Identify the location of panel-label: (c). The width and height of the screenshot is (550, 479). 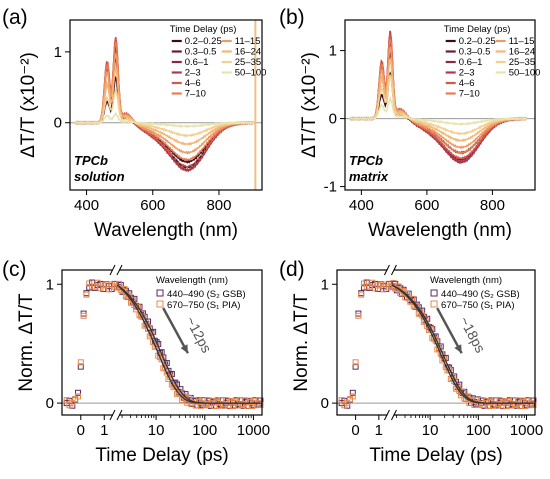
(14, 269).